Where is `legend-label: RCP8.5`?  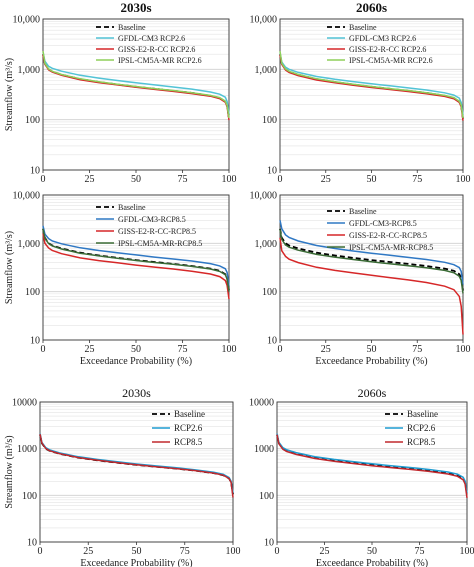
legend-label: RCP8.5 is located at coordinates (421, 442).